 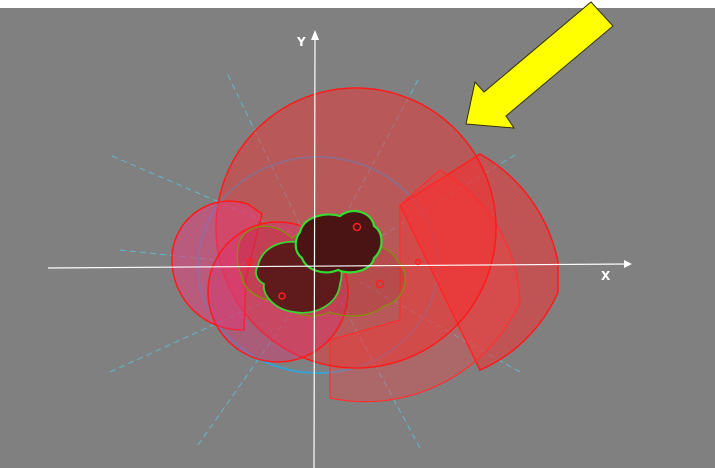 I want to click on marker-far-right, so click(x=418, y=262).